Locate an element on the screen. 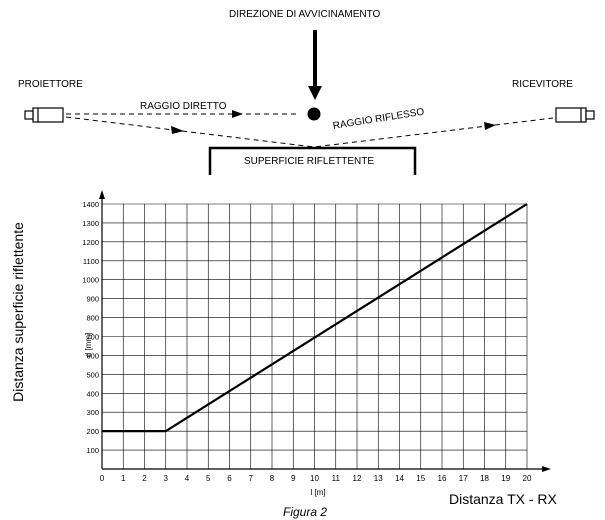 The height and width of the screenshot is (520, 605). x-tick-label: 8 is located at coordinates (272, 478).